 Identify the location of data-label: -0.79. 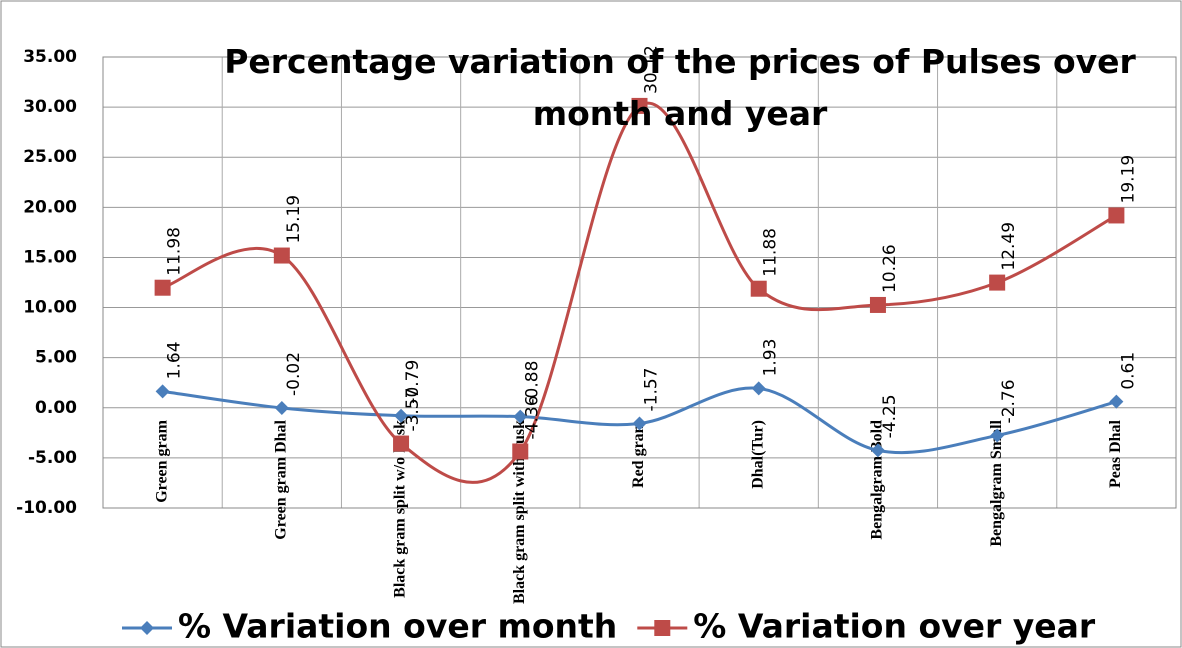
(413, 382).